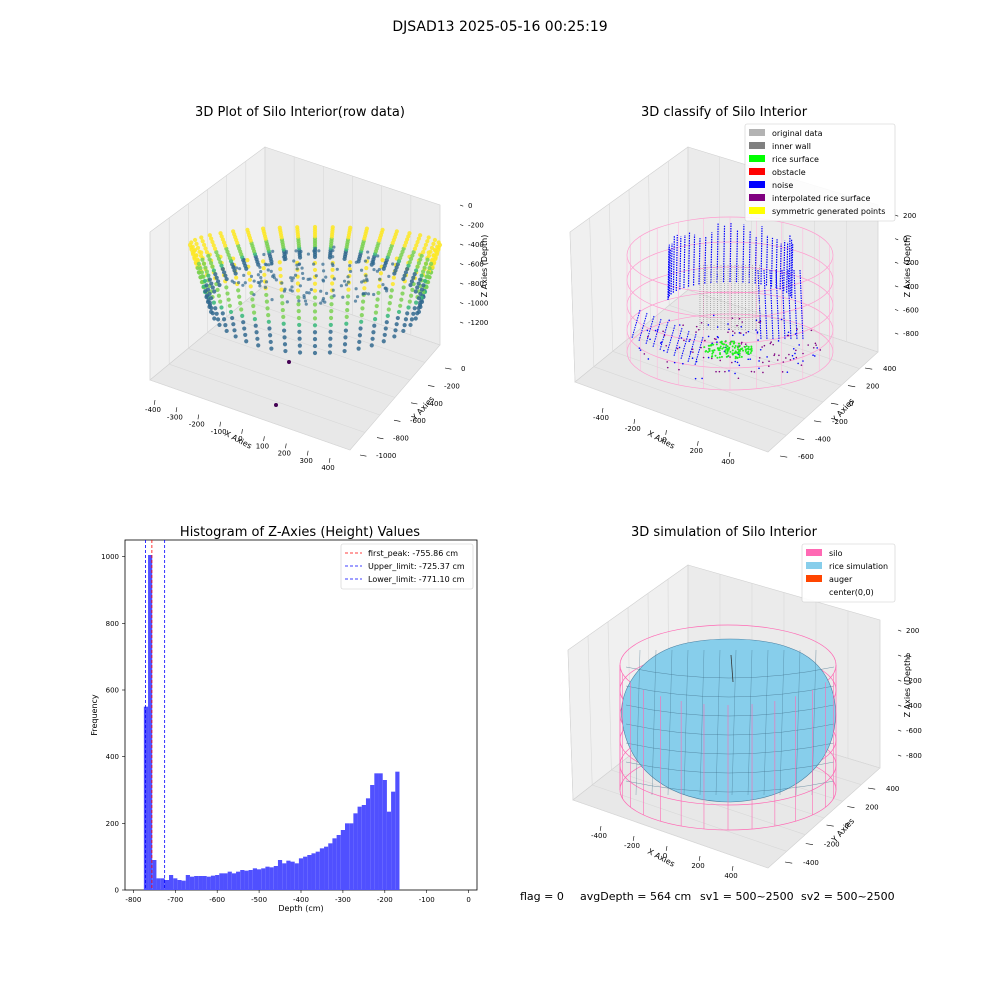  What do you see at coordinates (848, 573) in the screenshot?
I see `p4-legend-frame` at bounding box center [848, 573].